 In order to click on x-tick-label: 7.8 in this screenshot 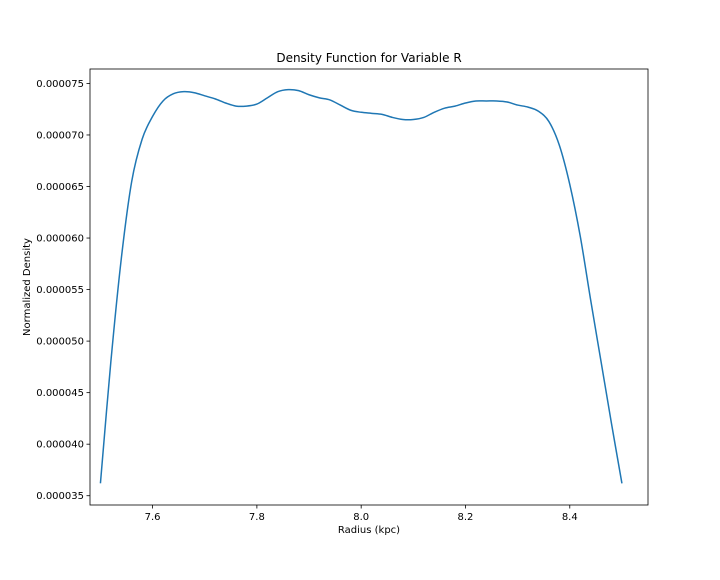, I will do `click(257, 517)`.